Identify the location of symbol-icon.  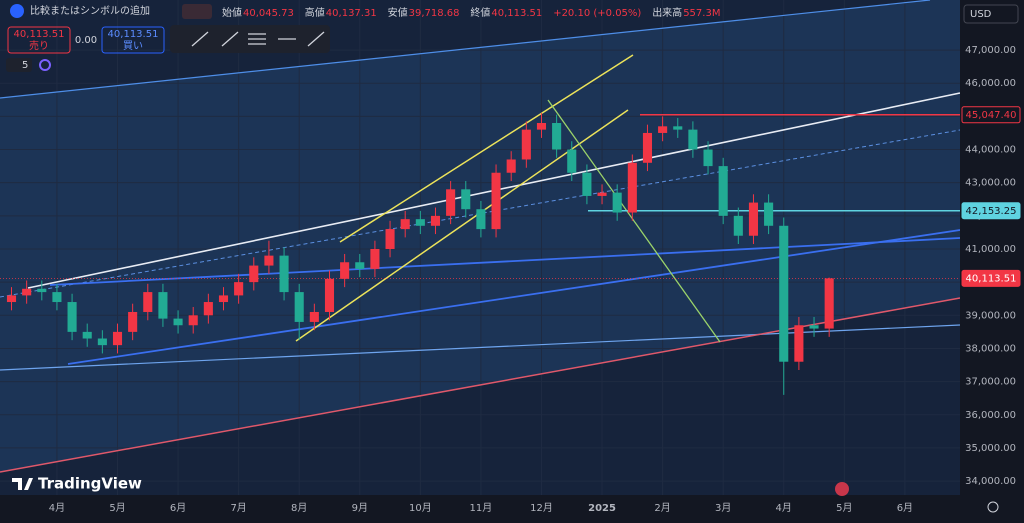
(17, 11).